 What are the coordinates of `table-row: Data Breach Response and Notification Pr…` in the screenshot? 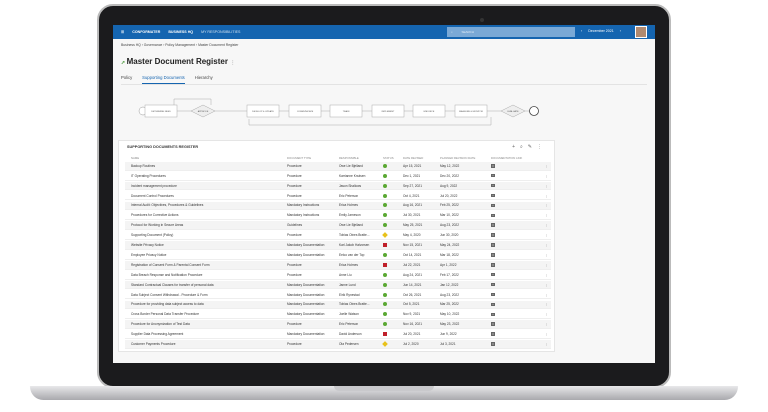 It's located at (338, 275).